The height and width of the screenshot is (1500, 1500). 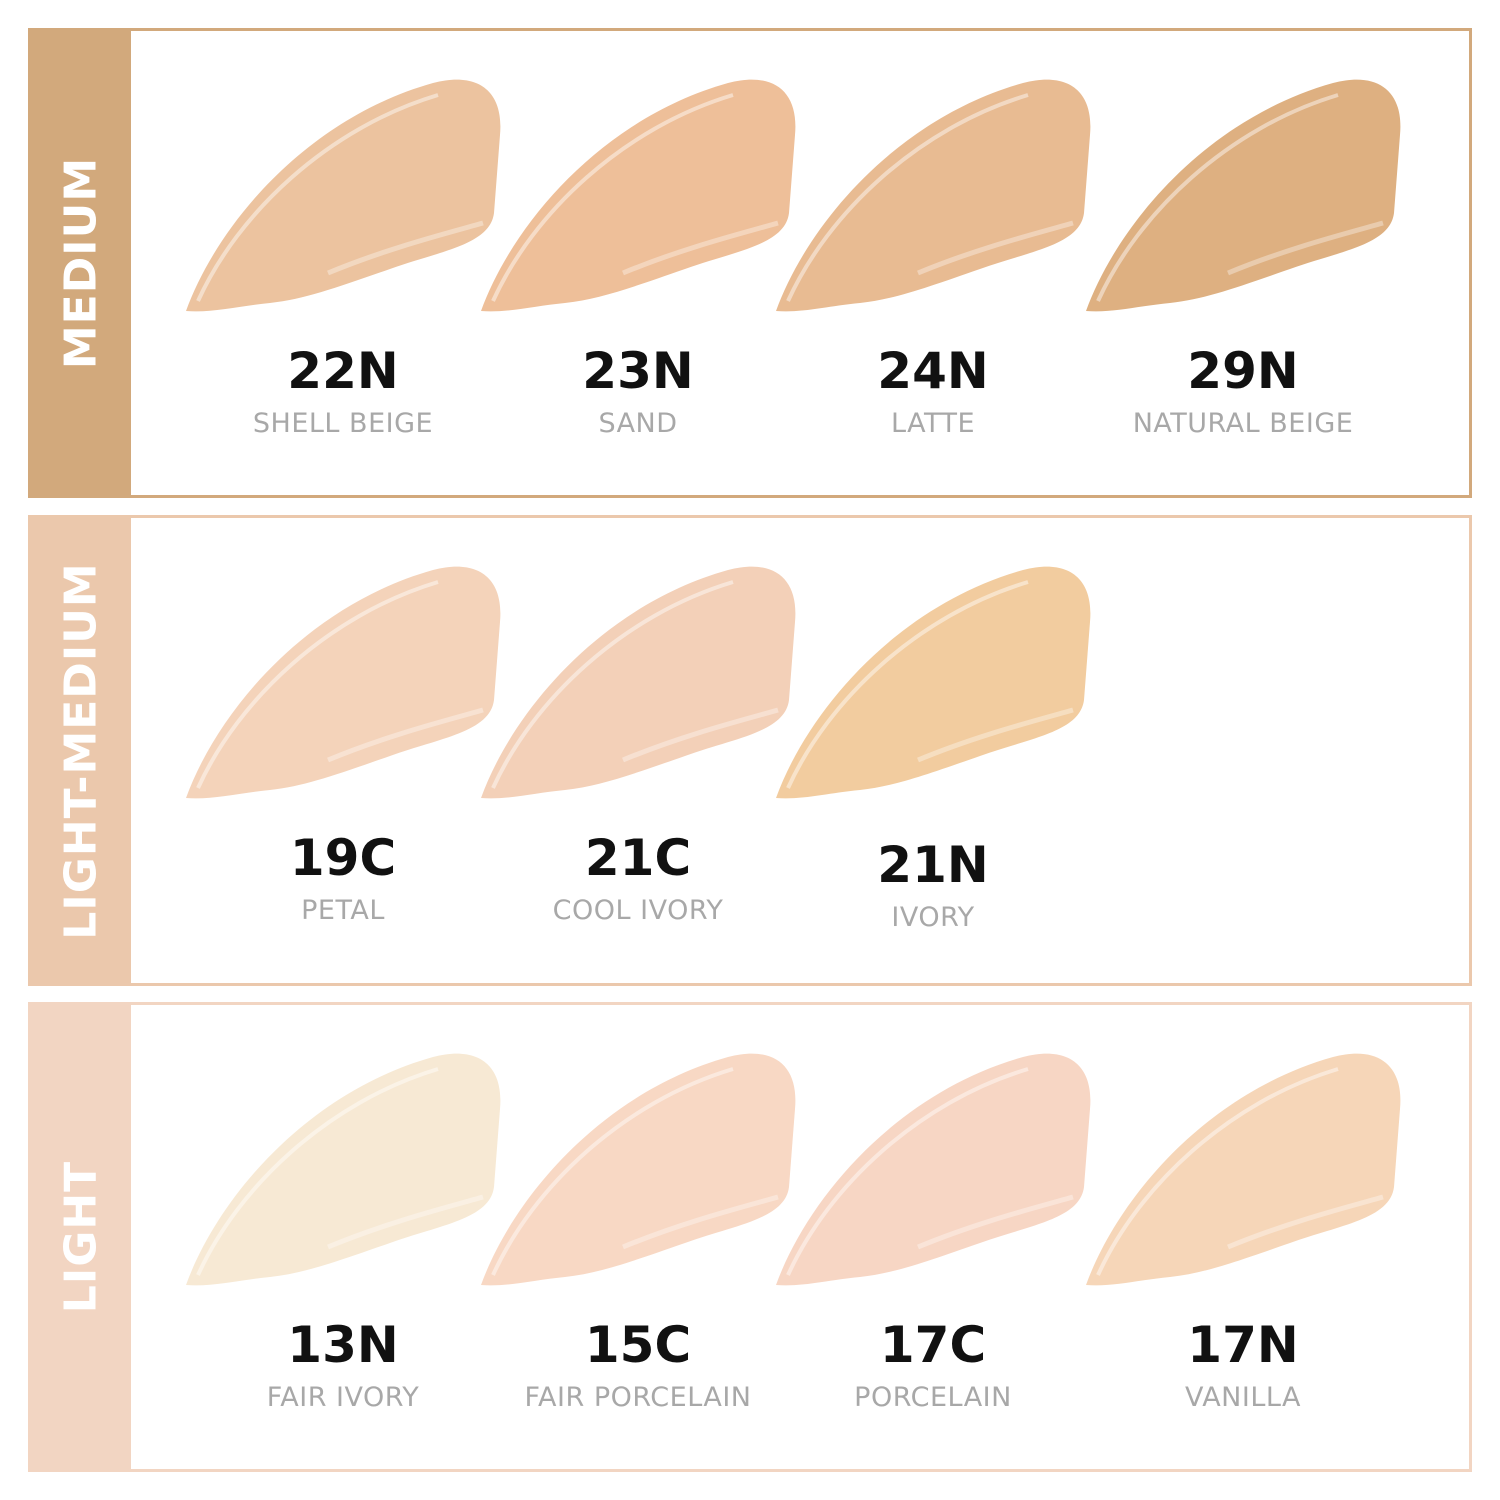 What do you see at coordinates (933, 1397) in the screenshot?
I see `shade-name: PORCELAIN` at bounding box center [933, 1397].